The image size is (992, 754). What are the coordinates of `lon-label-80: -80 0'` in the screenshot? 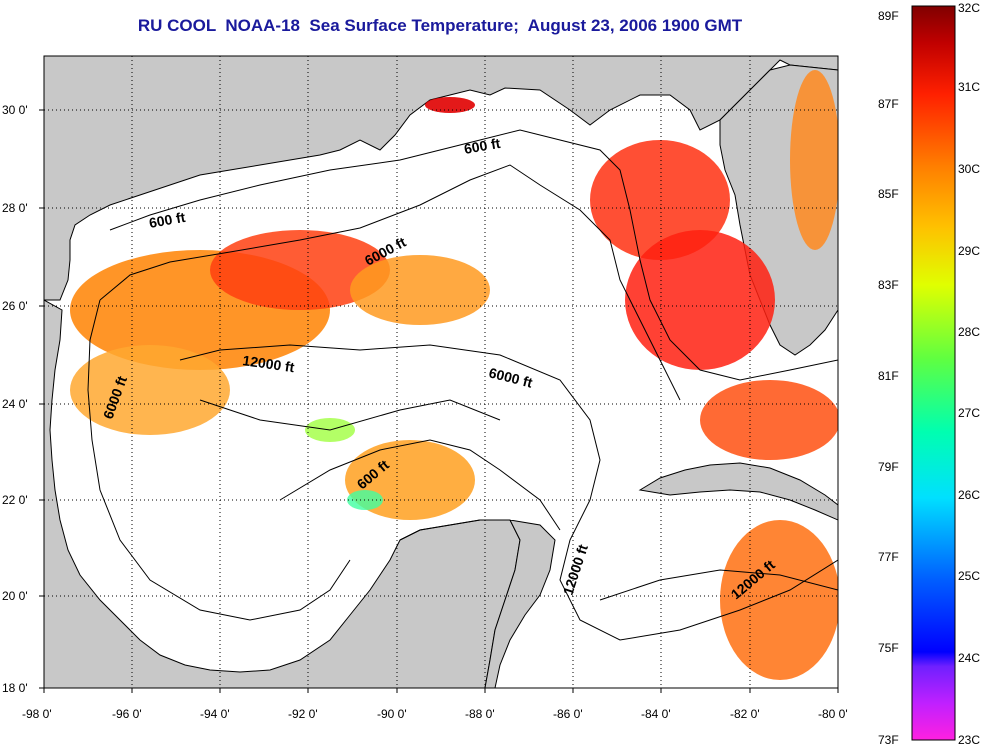 It's located at (833, 714).